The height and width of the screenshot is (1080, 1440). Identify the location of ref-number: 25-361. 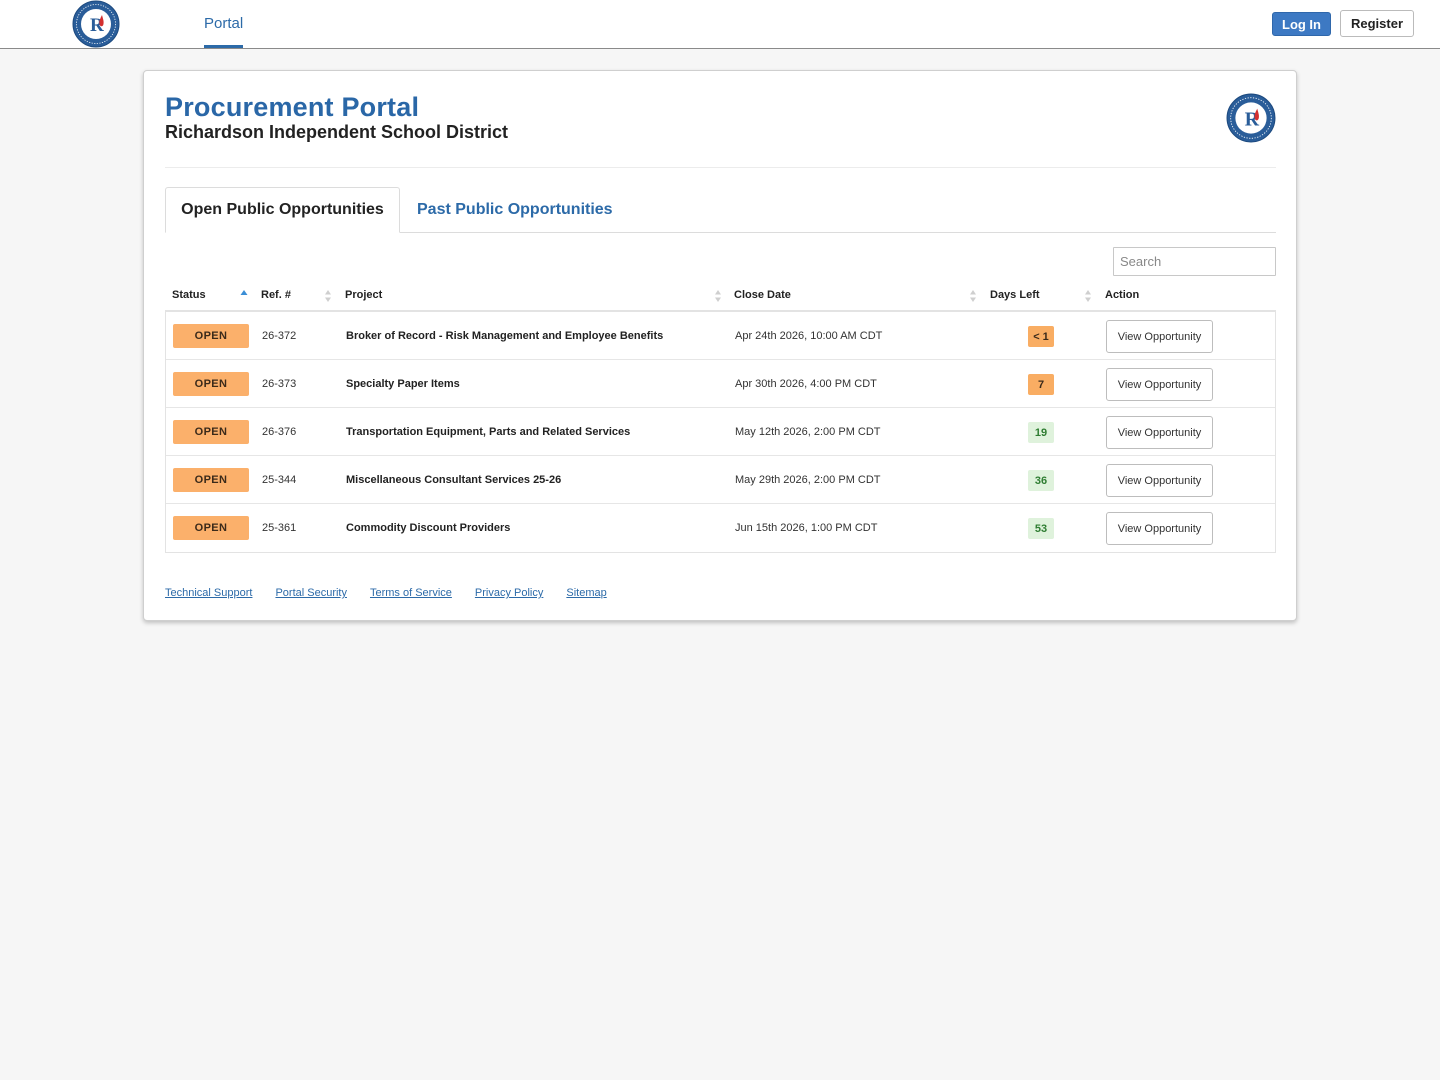
(279, 528).